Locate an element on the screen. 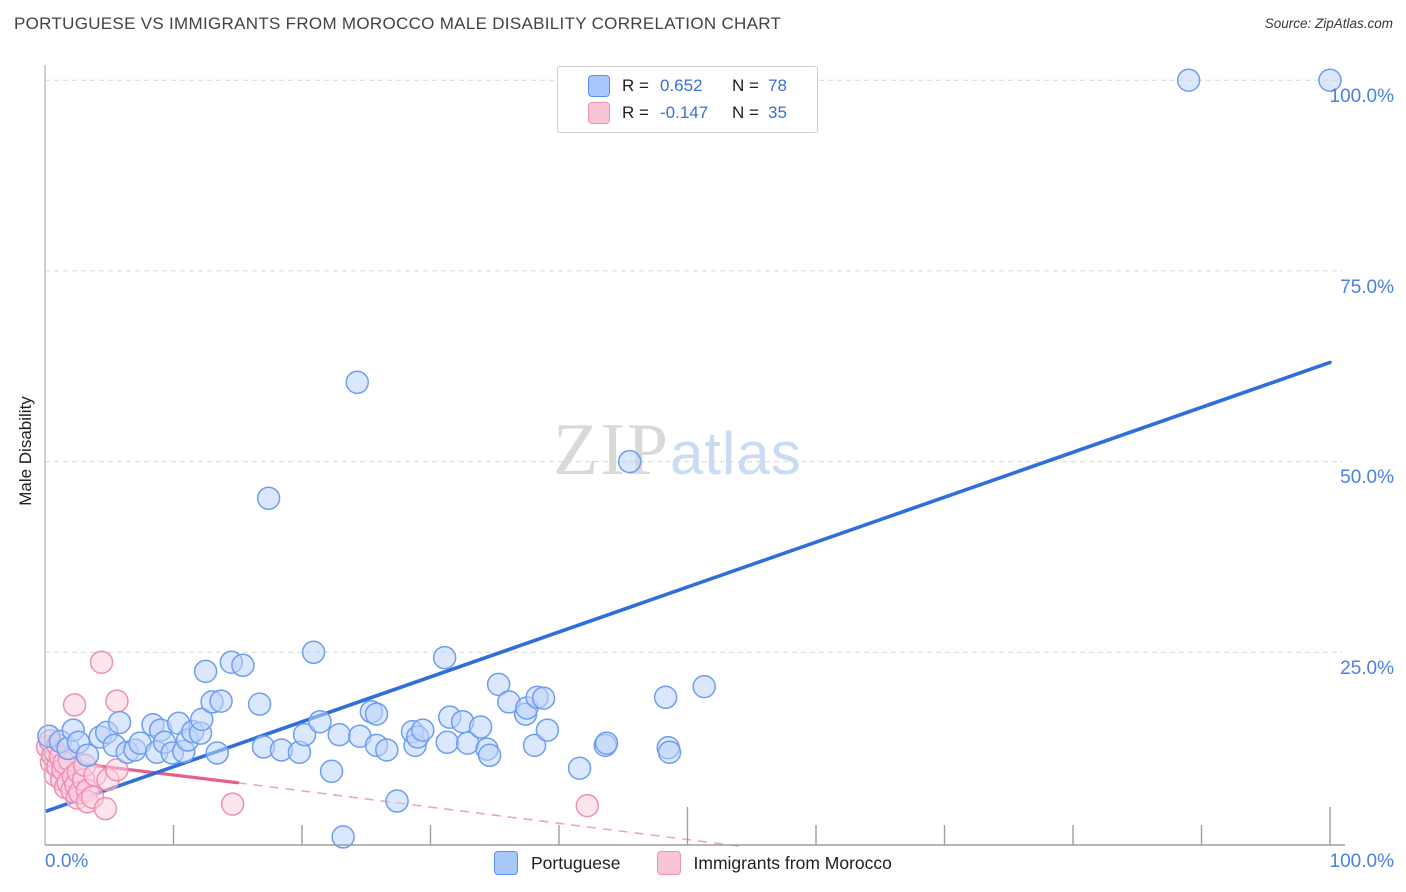 This screenshot has width=1406, height=892. portuguese-swatch-icon is located at coordinates (599, 86).